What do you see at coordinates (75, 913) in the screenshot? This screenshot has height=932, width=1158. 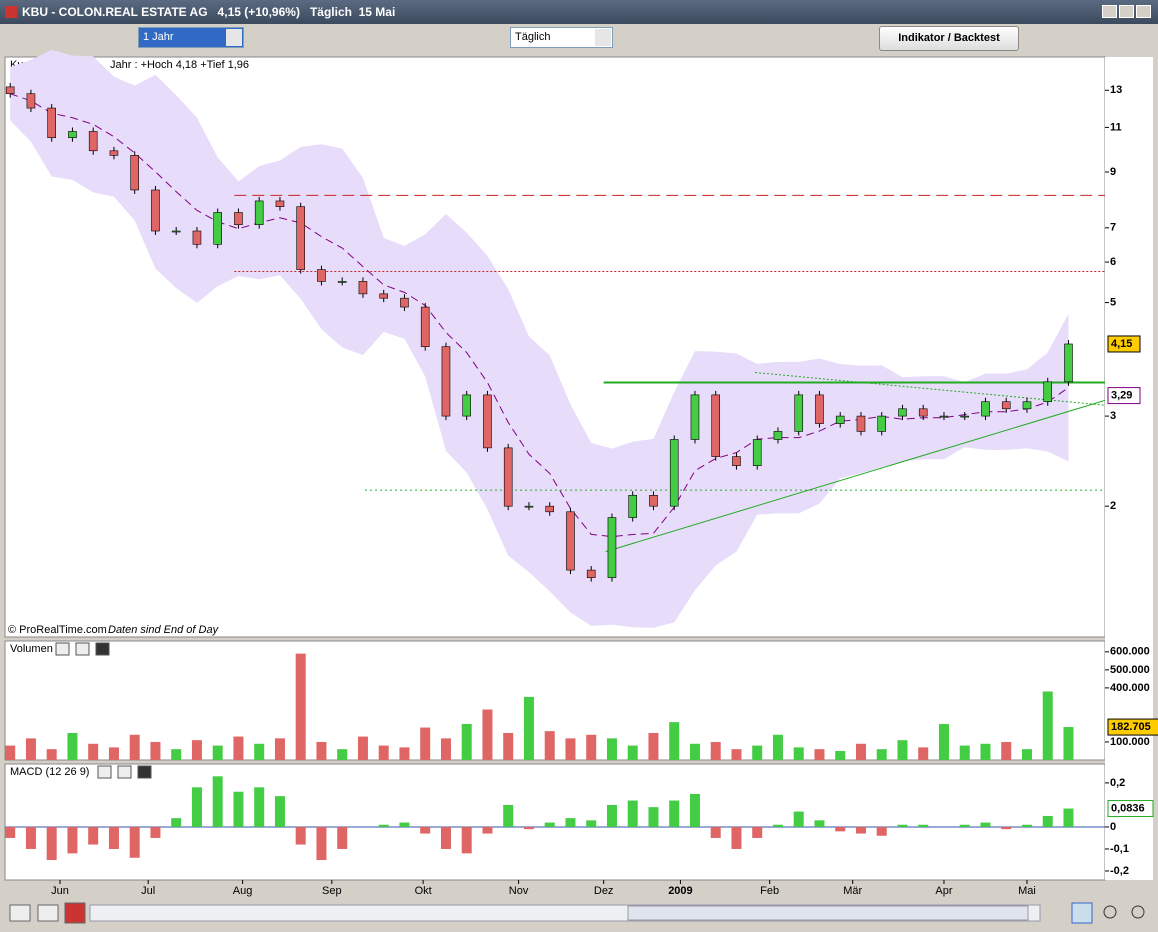 I see `cross-icon` at bounding box center [75, 913].